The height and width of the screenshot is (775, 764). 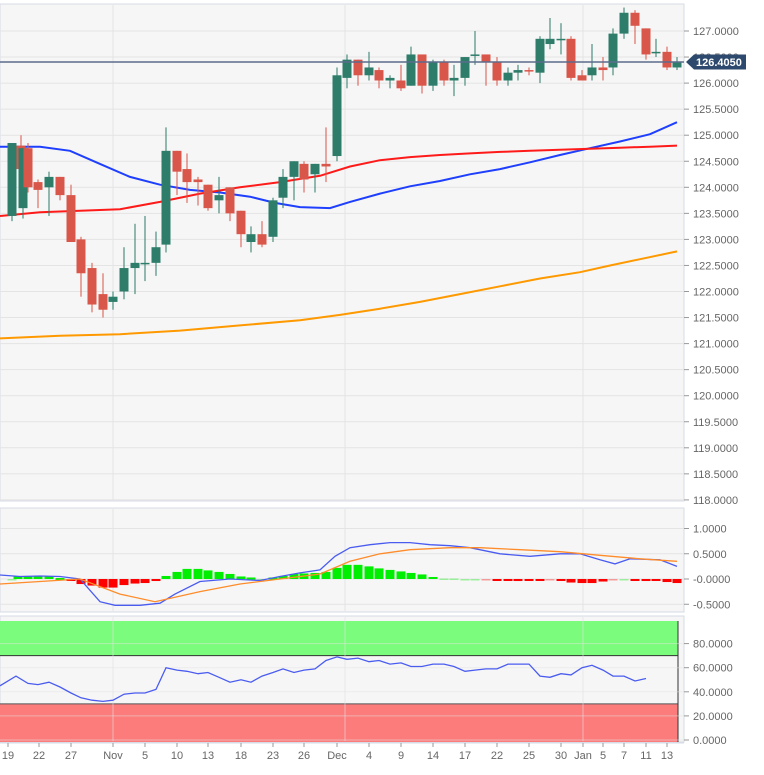 I want to click on y-tick-label: 121.0000, so click(x=716, y=345).